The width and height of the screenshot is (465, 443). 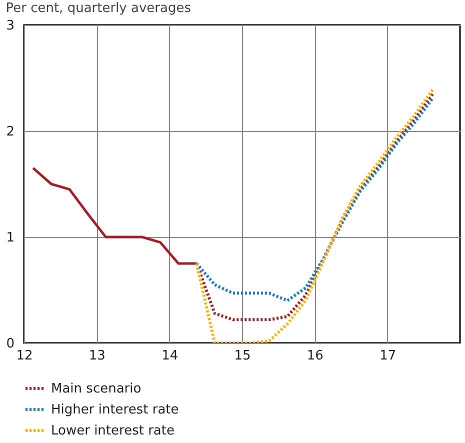 I want to click on legend-label: Main scenario, so click(x=96, y=389).